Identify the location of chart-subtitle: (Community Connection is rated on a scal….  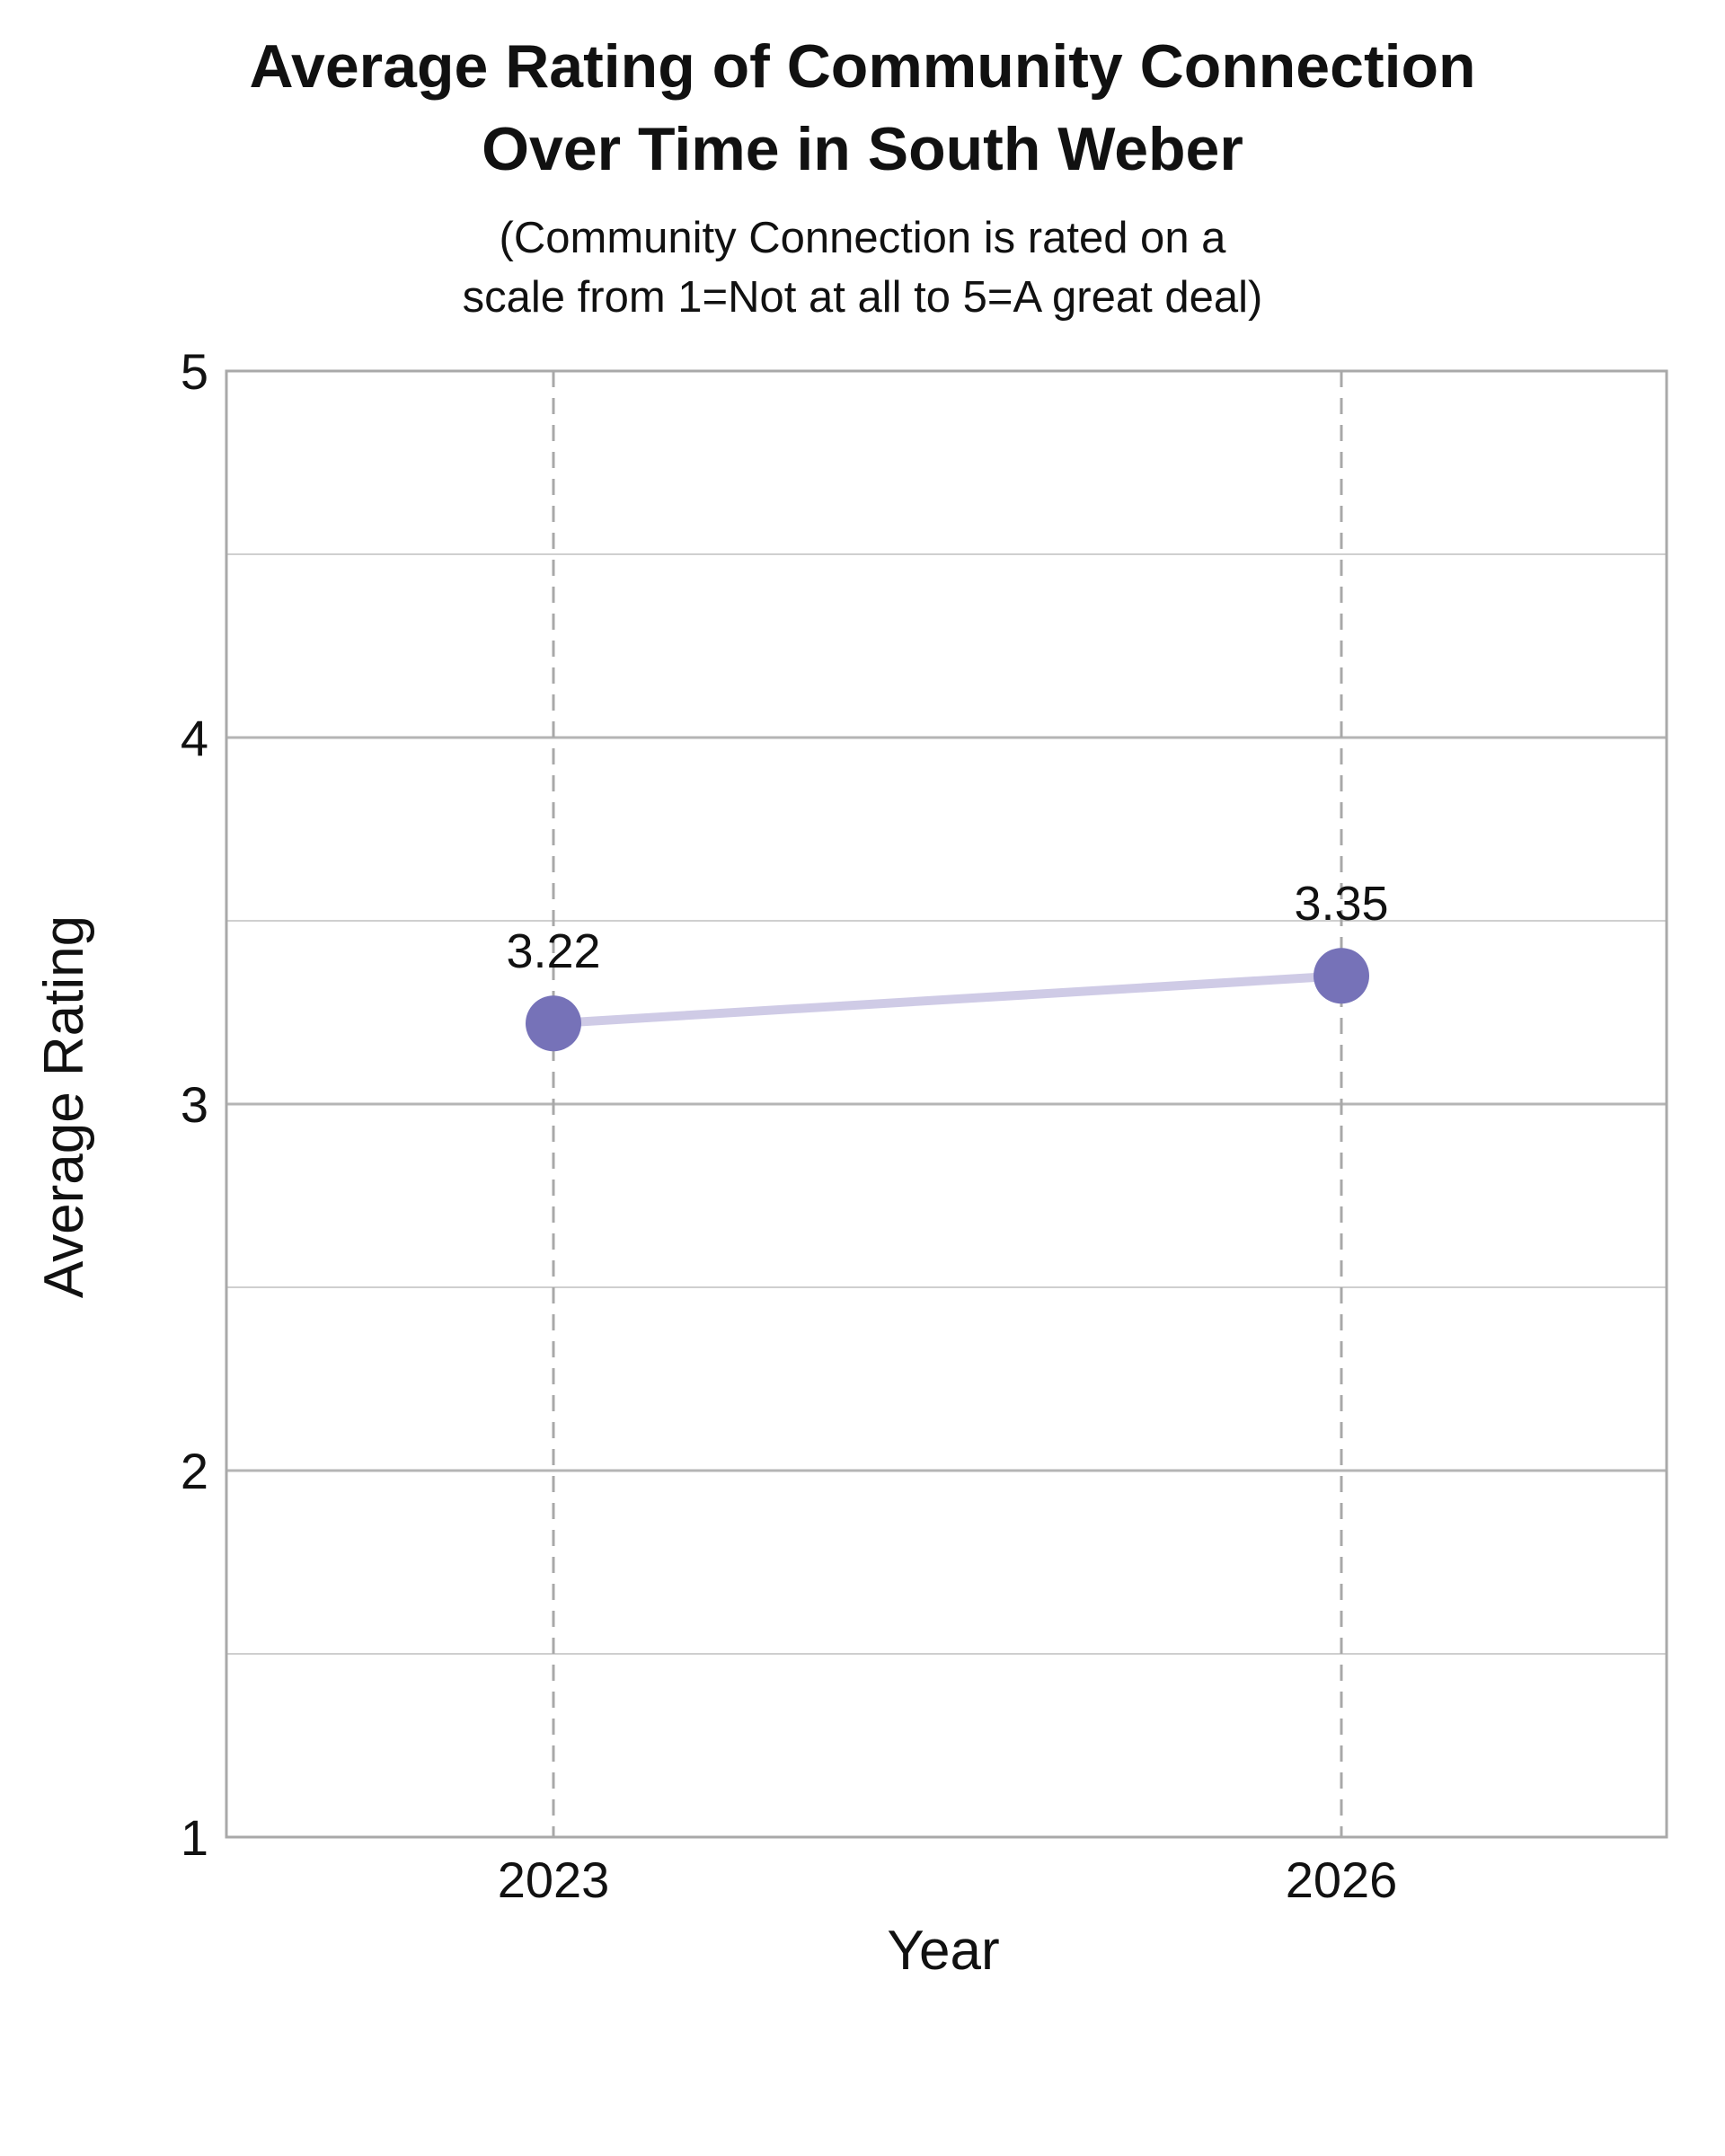
(862, 268).